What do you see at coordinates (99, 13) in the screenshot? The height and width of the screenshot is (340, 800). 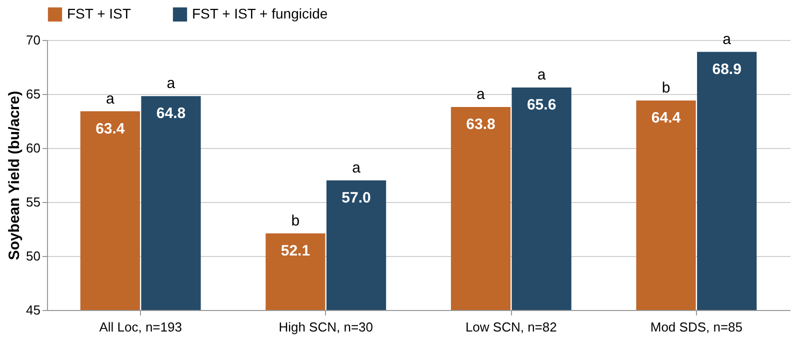 I see `legend-label: FST + IST` at bounding box center [99, 13].